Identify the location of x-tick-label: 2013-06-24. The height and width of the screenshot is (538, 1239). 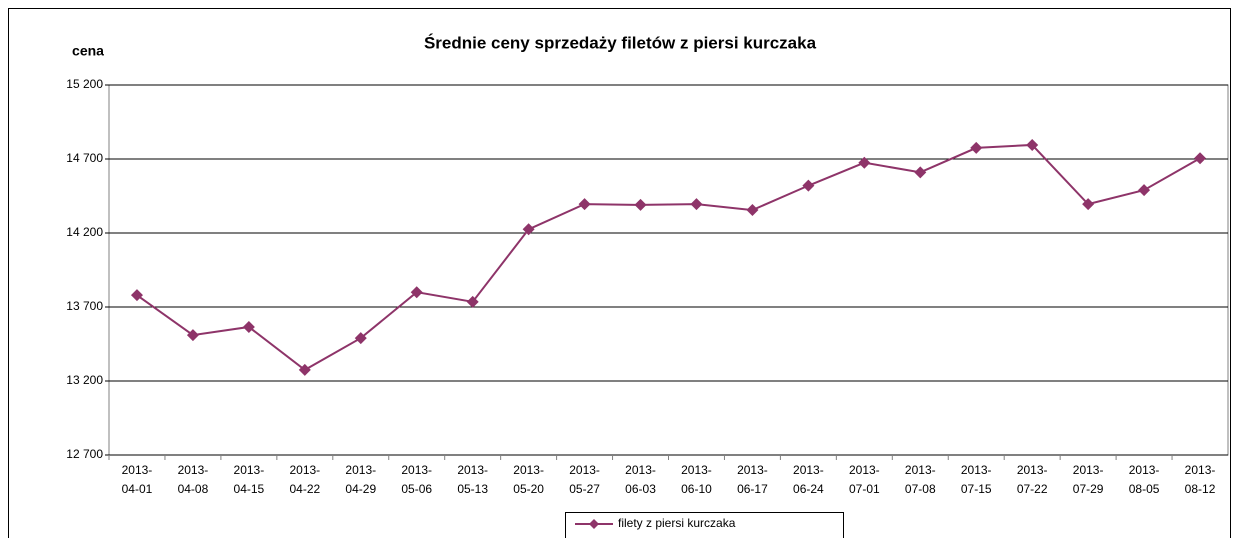
(808, 479).